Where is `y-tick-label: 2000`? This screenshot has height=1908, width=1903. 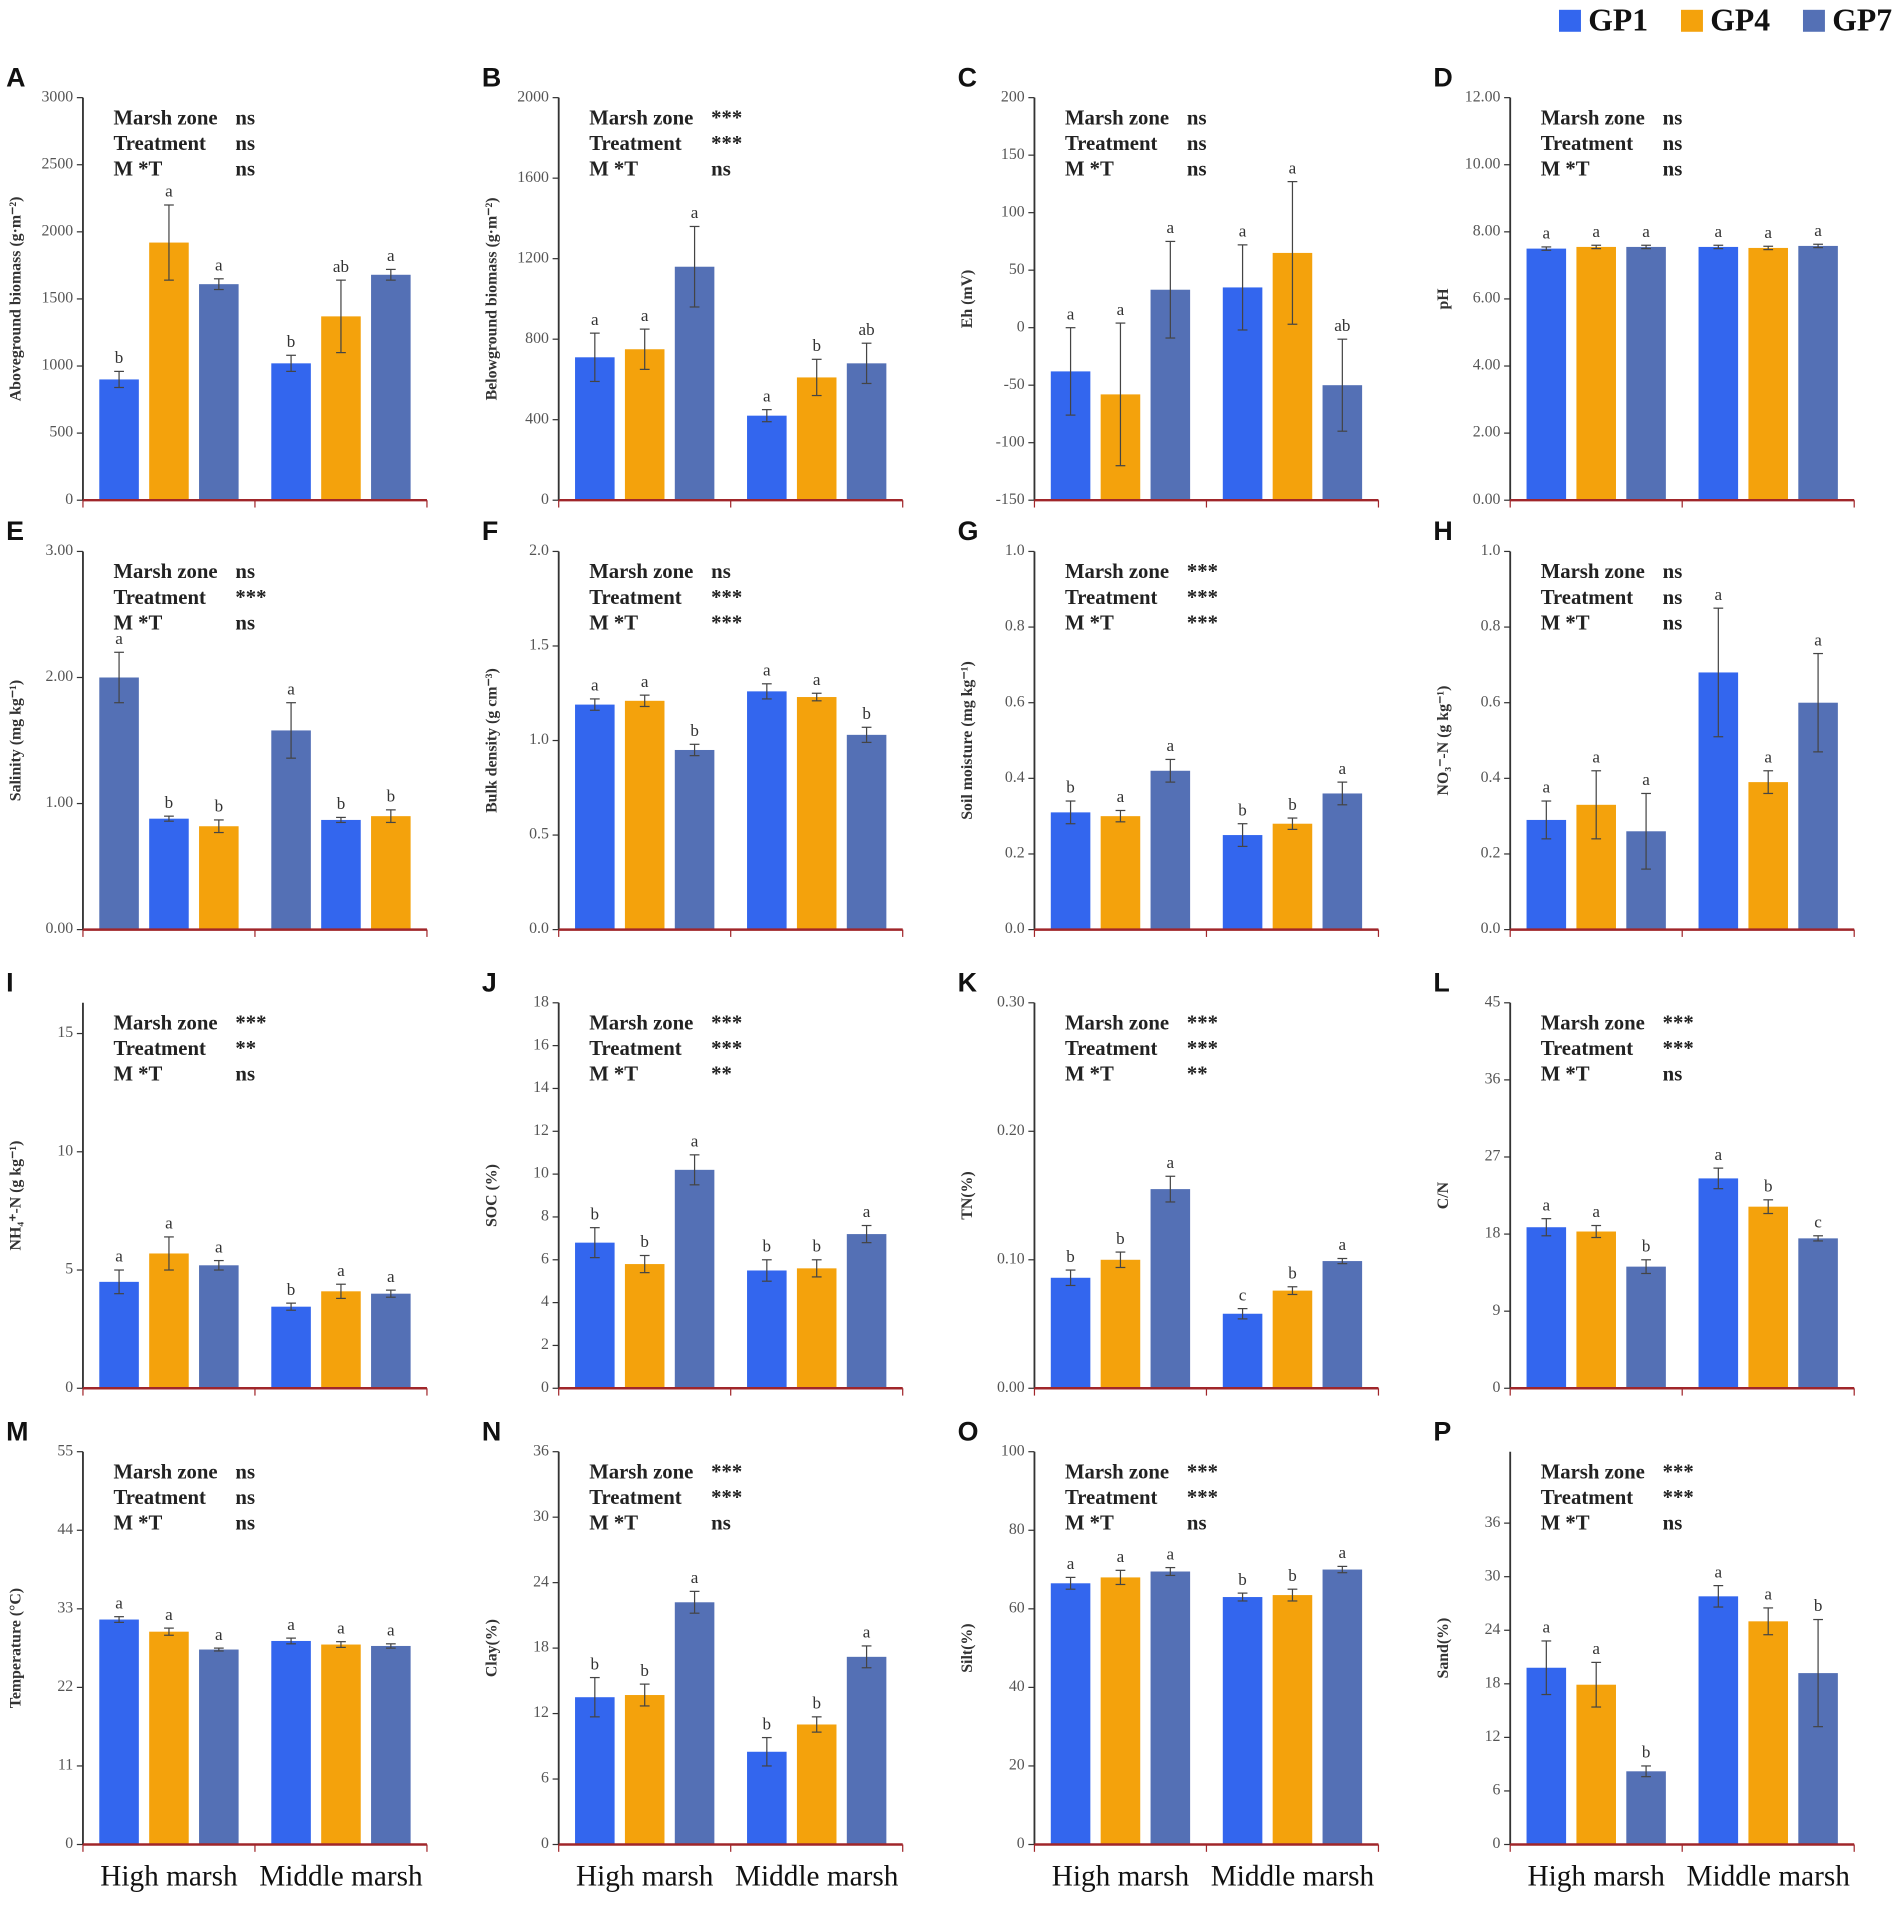
y-tick-label: 2000 is located at coordinates (533, 96).